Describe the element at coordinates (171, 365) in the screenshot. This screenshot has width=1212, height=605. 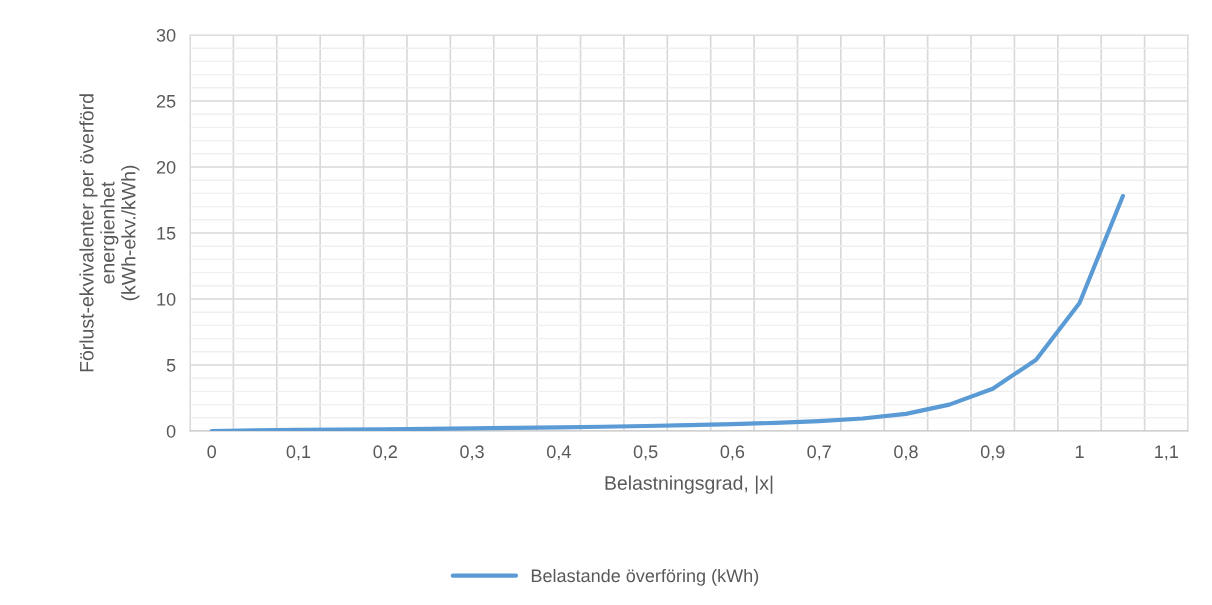
I see `y-tick-label: 5` at that location.